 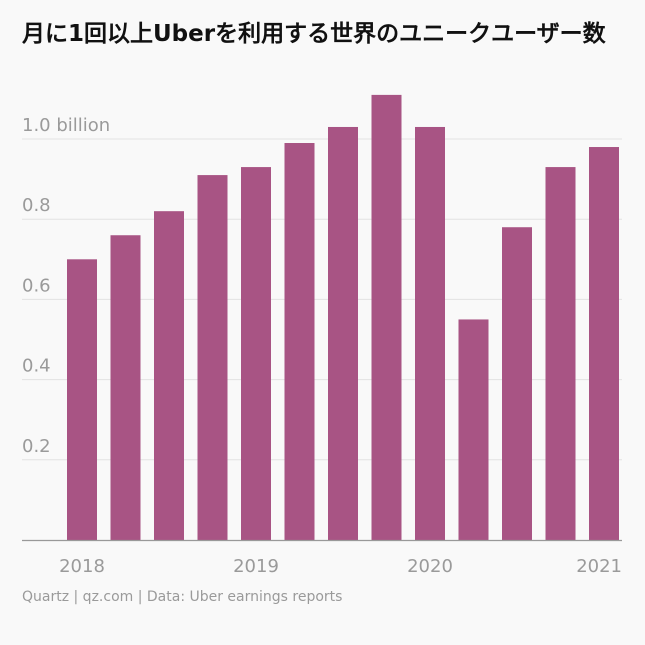 What do you see at coordinates (82, 566) in the screenshot?
I see `x-tick-label: 2018` at bounding box center [82, 566].